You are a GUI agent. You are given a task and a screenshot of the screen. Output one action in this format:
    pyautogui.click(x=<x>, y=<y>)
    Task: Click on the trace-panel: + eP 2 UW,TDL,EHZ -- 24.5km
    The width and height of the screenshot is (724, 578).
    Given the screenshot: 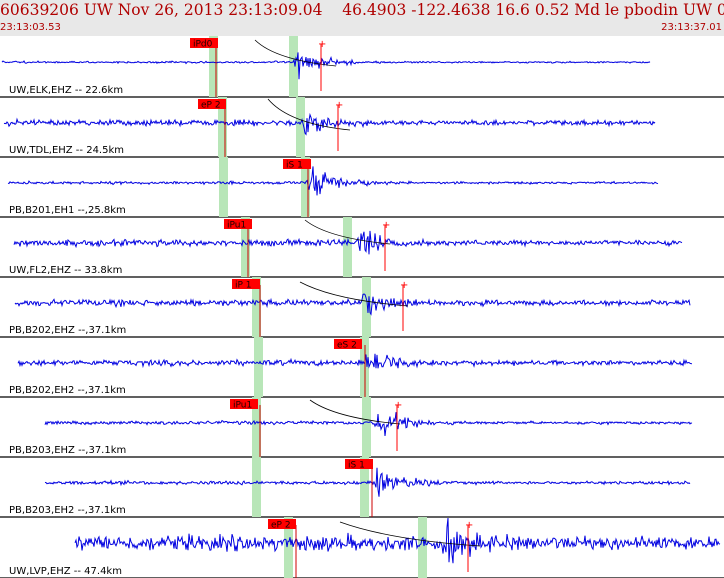 What is the action you would take?
    pyautogui.click(x=362, y=127)
    